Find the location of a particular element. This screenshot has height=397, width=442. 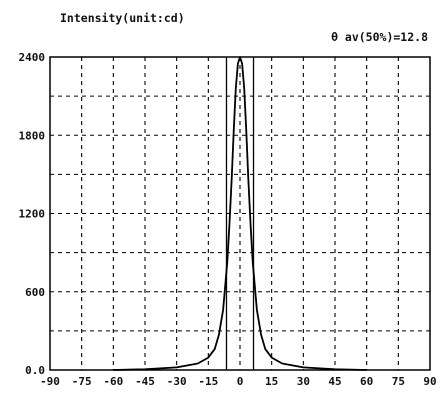

x-tick-label: 75 is located at coordinates (398, 381).